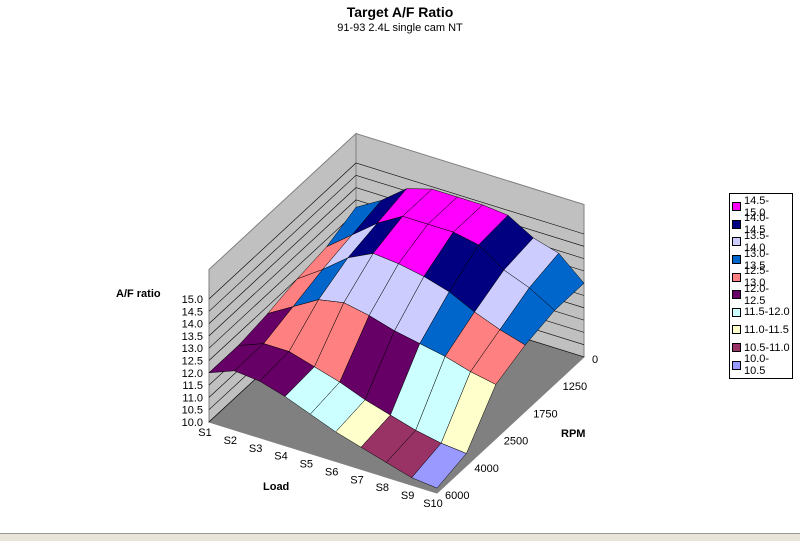  I want to click on legend-item: 11.0-11.5, so click(761, 330).